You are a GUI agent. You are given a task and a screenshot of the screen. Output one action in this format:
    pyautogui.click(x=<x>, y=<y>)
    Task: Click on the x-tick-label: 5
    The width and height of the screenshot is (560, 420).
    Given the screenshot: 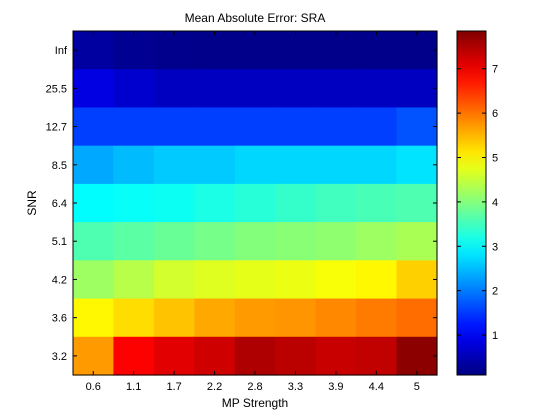 What is the action you would take?
    pyautogui.click(x=417, y=387)
    